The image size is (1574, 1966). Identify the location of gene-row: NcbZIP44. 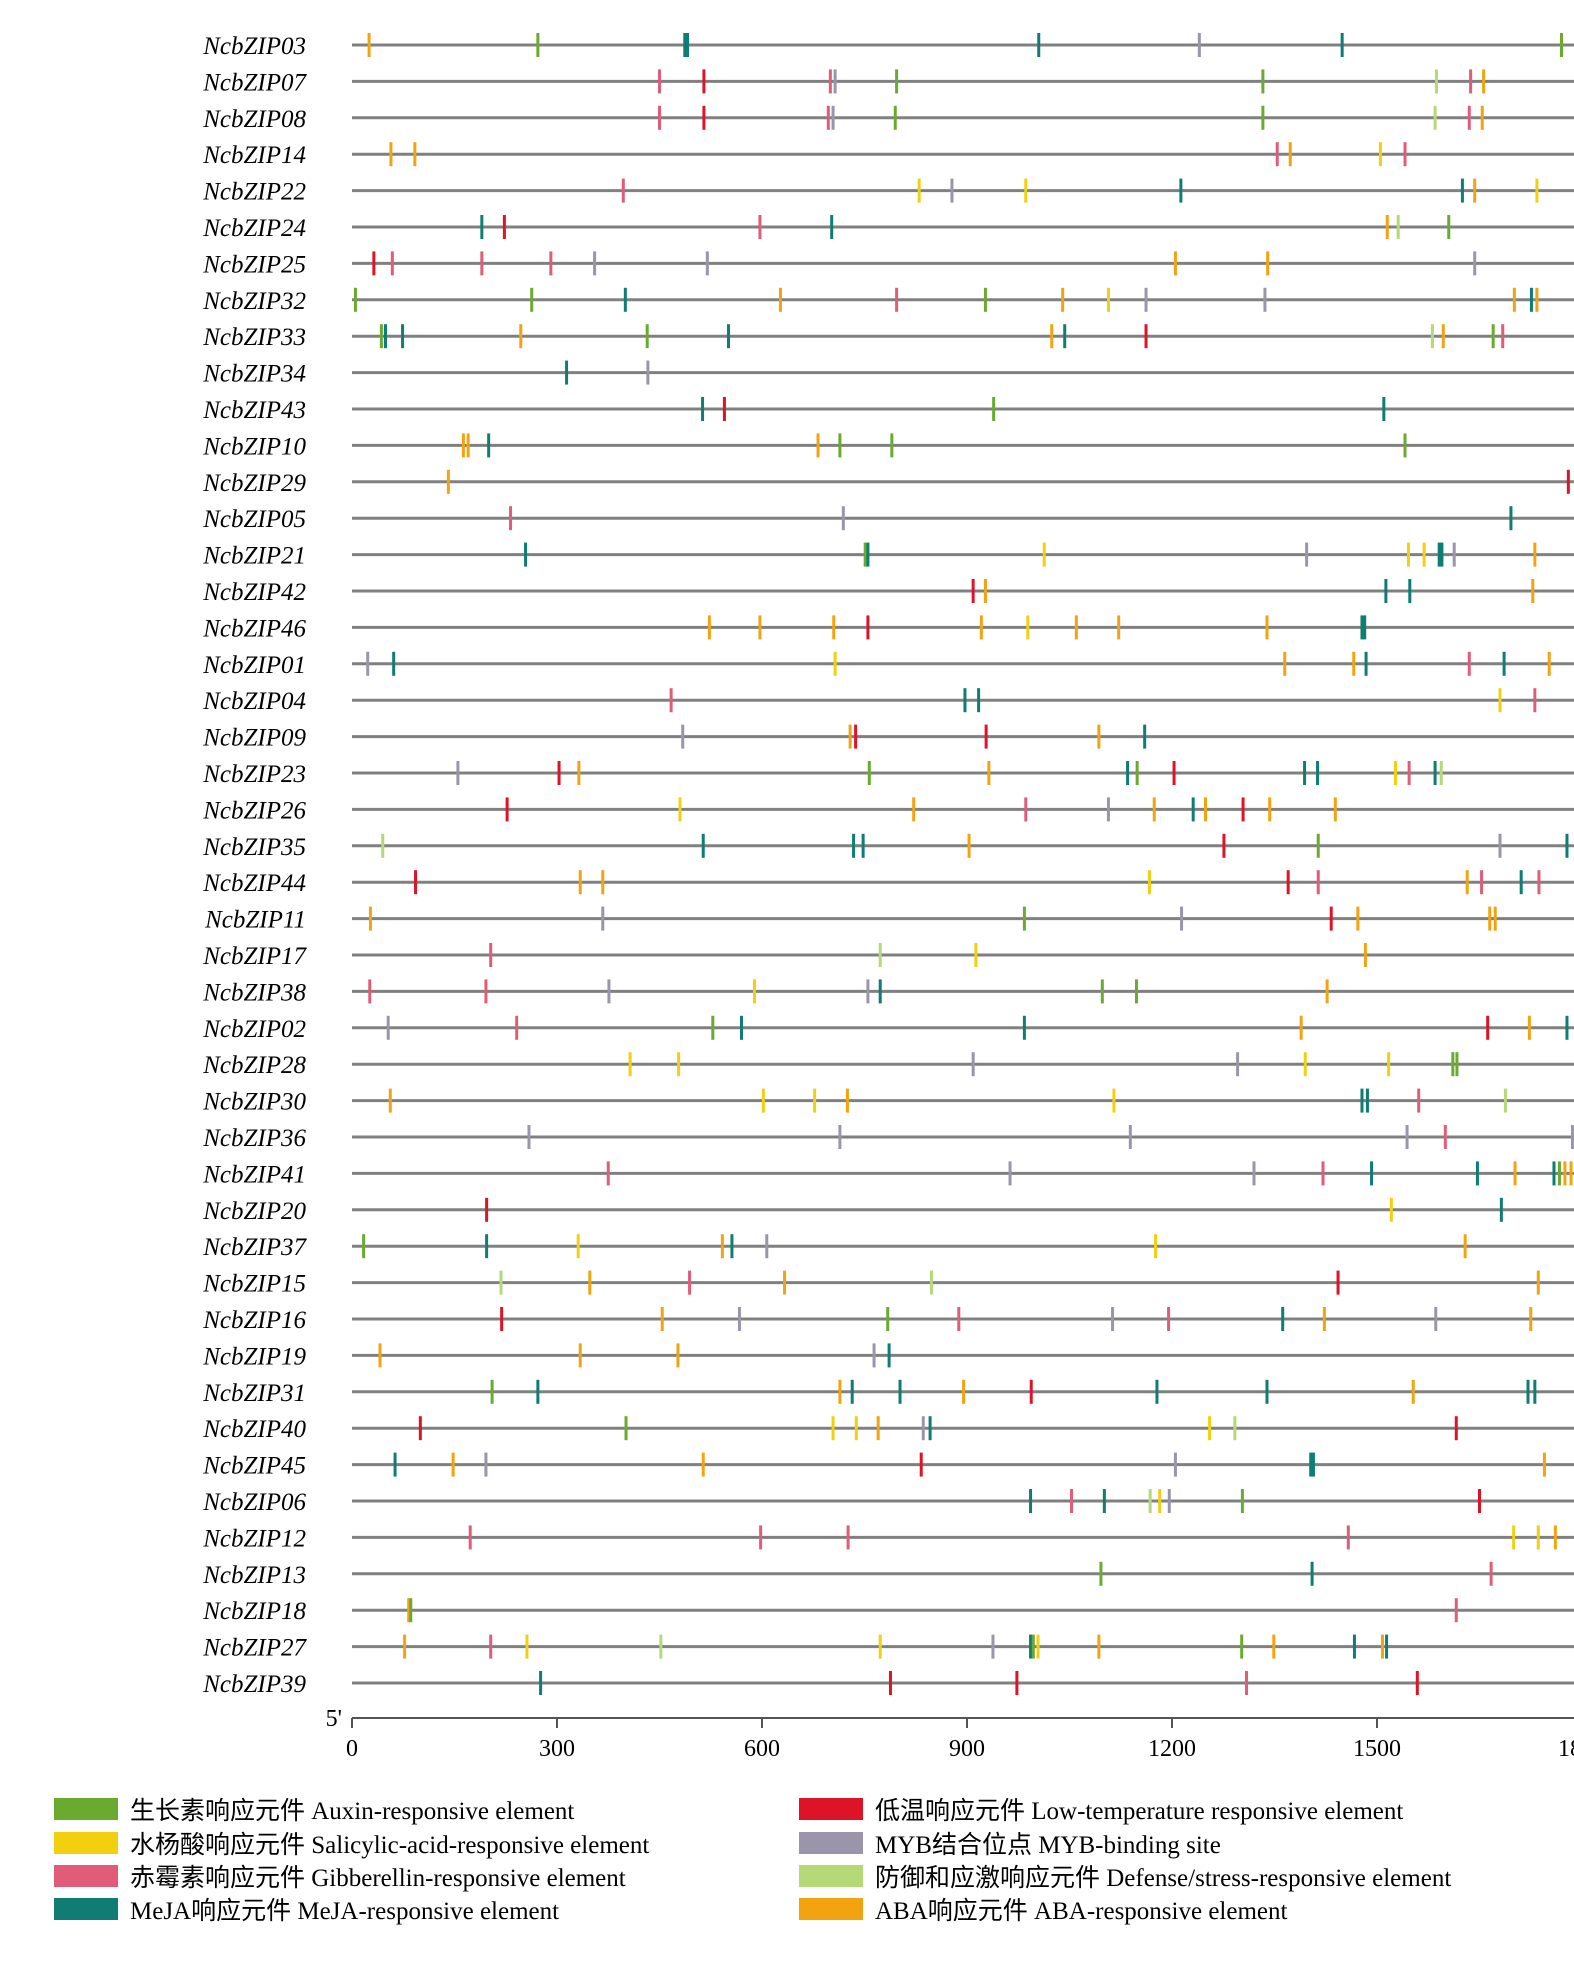
(888, 883).